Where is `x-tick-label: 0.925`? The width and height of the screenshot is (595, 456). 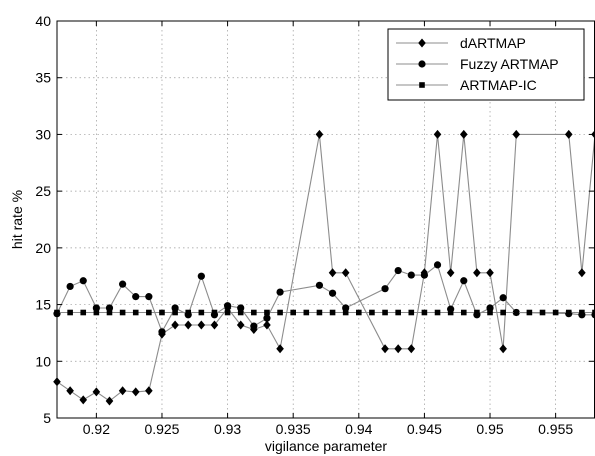 x-tick-label: 0.925 is located at coordinates (161, 429).